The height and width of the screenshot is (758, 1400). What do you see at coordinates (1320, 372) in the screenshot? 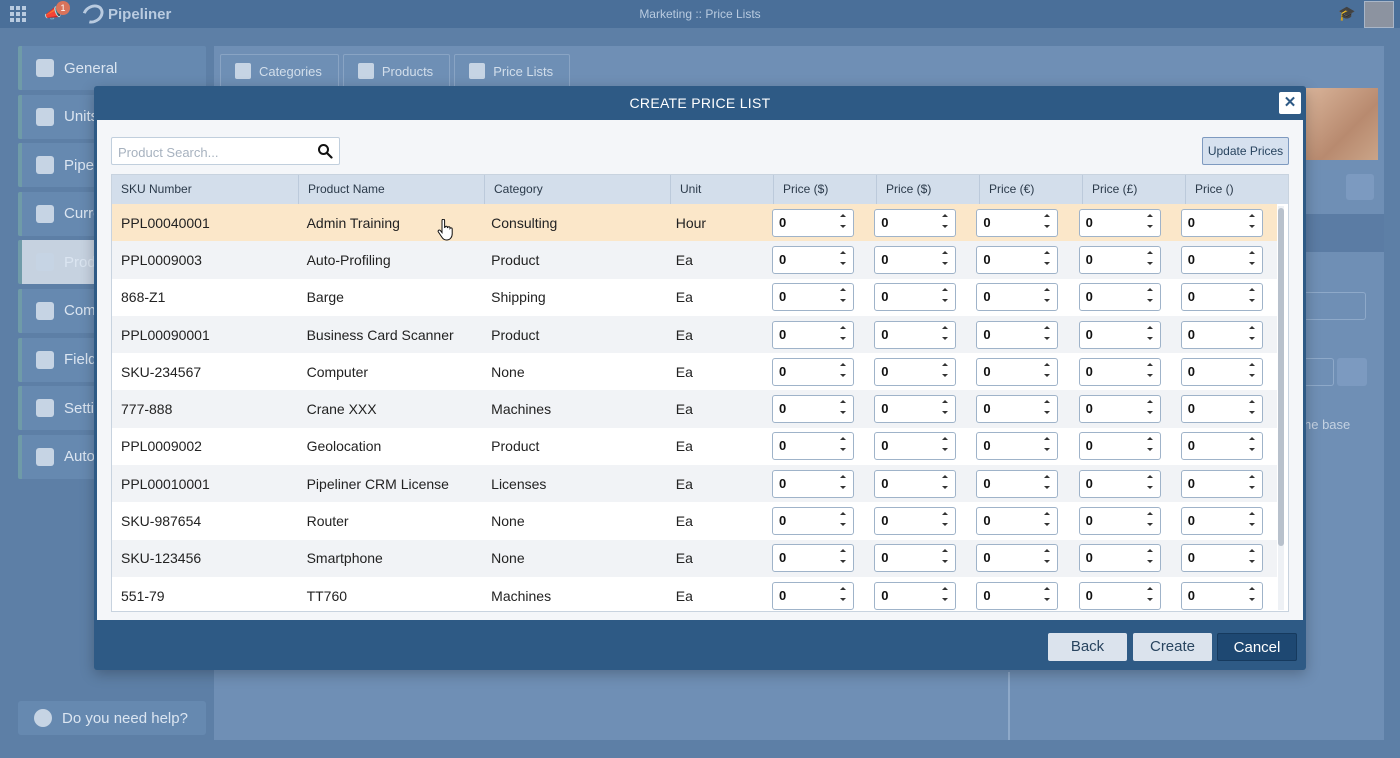
I see `background-date-input` at bounding box center [1320, 372].